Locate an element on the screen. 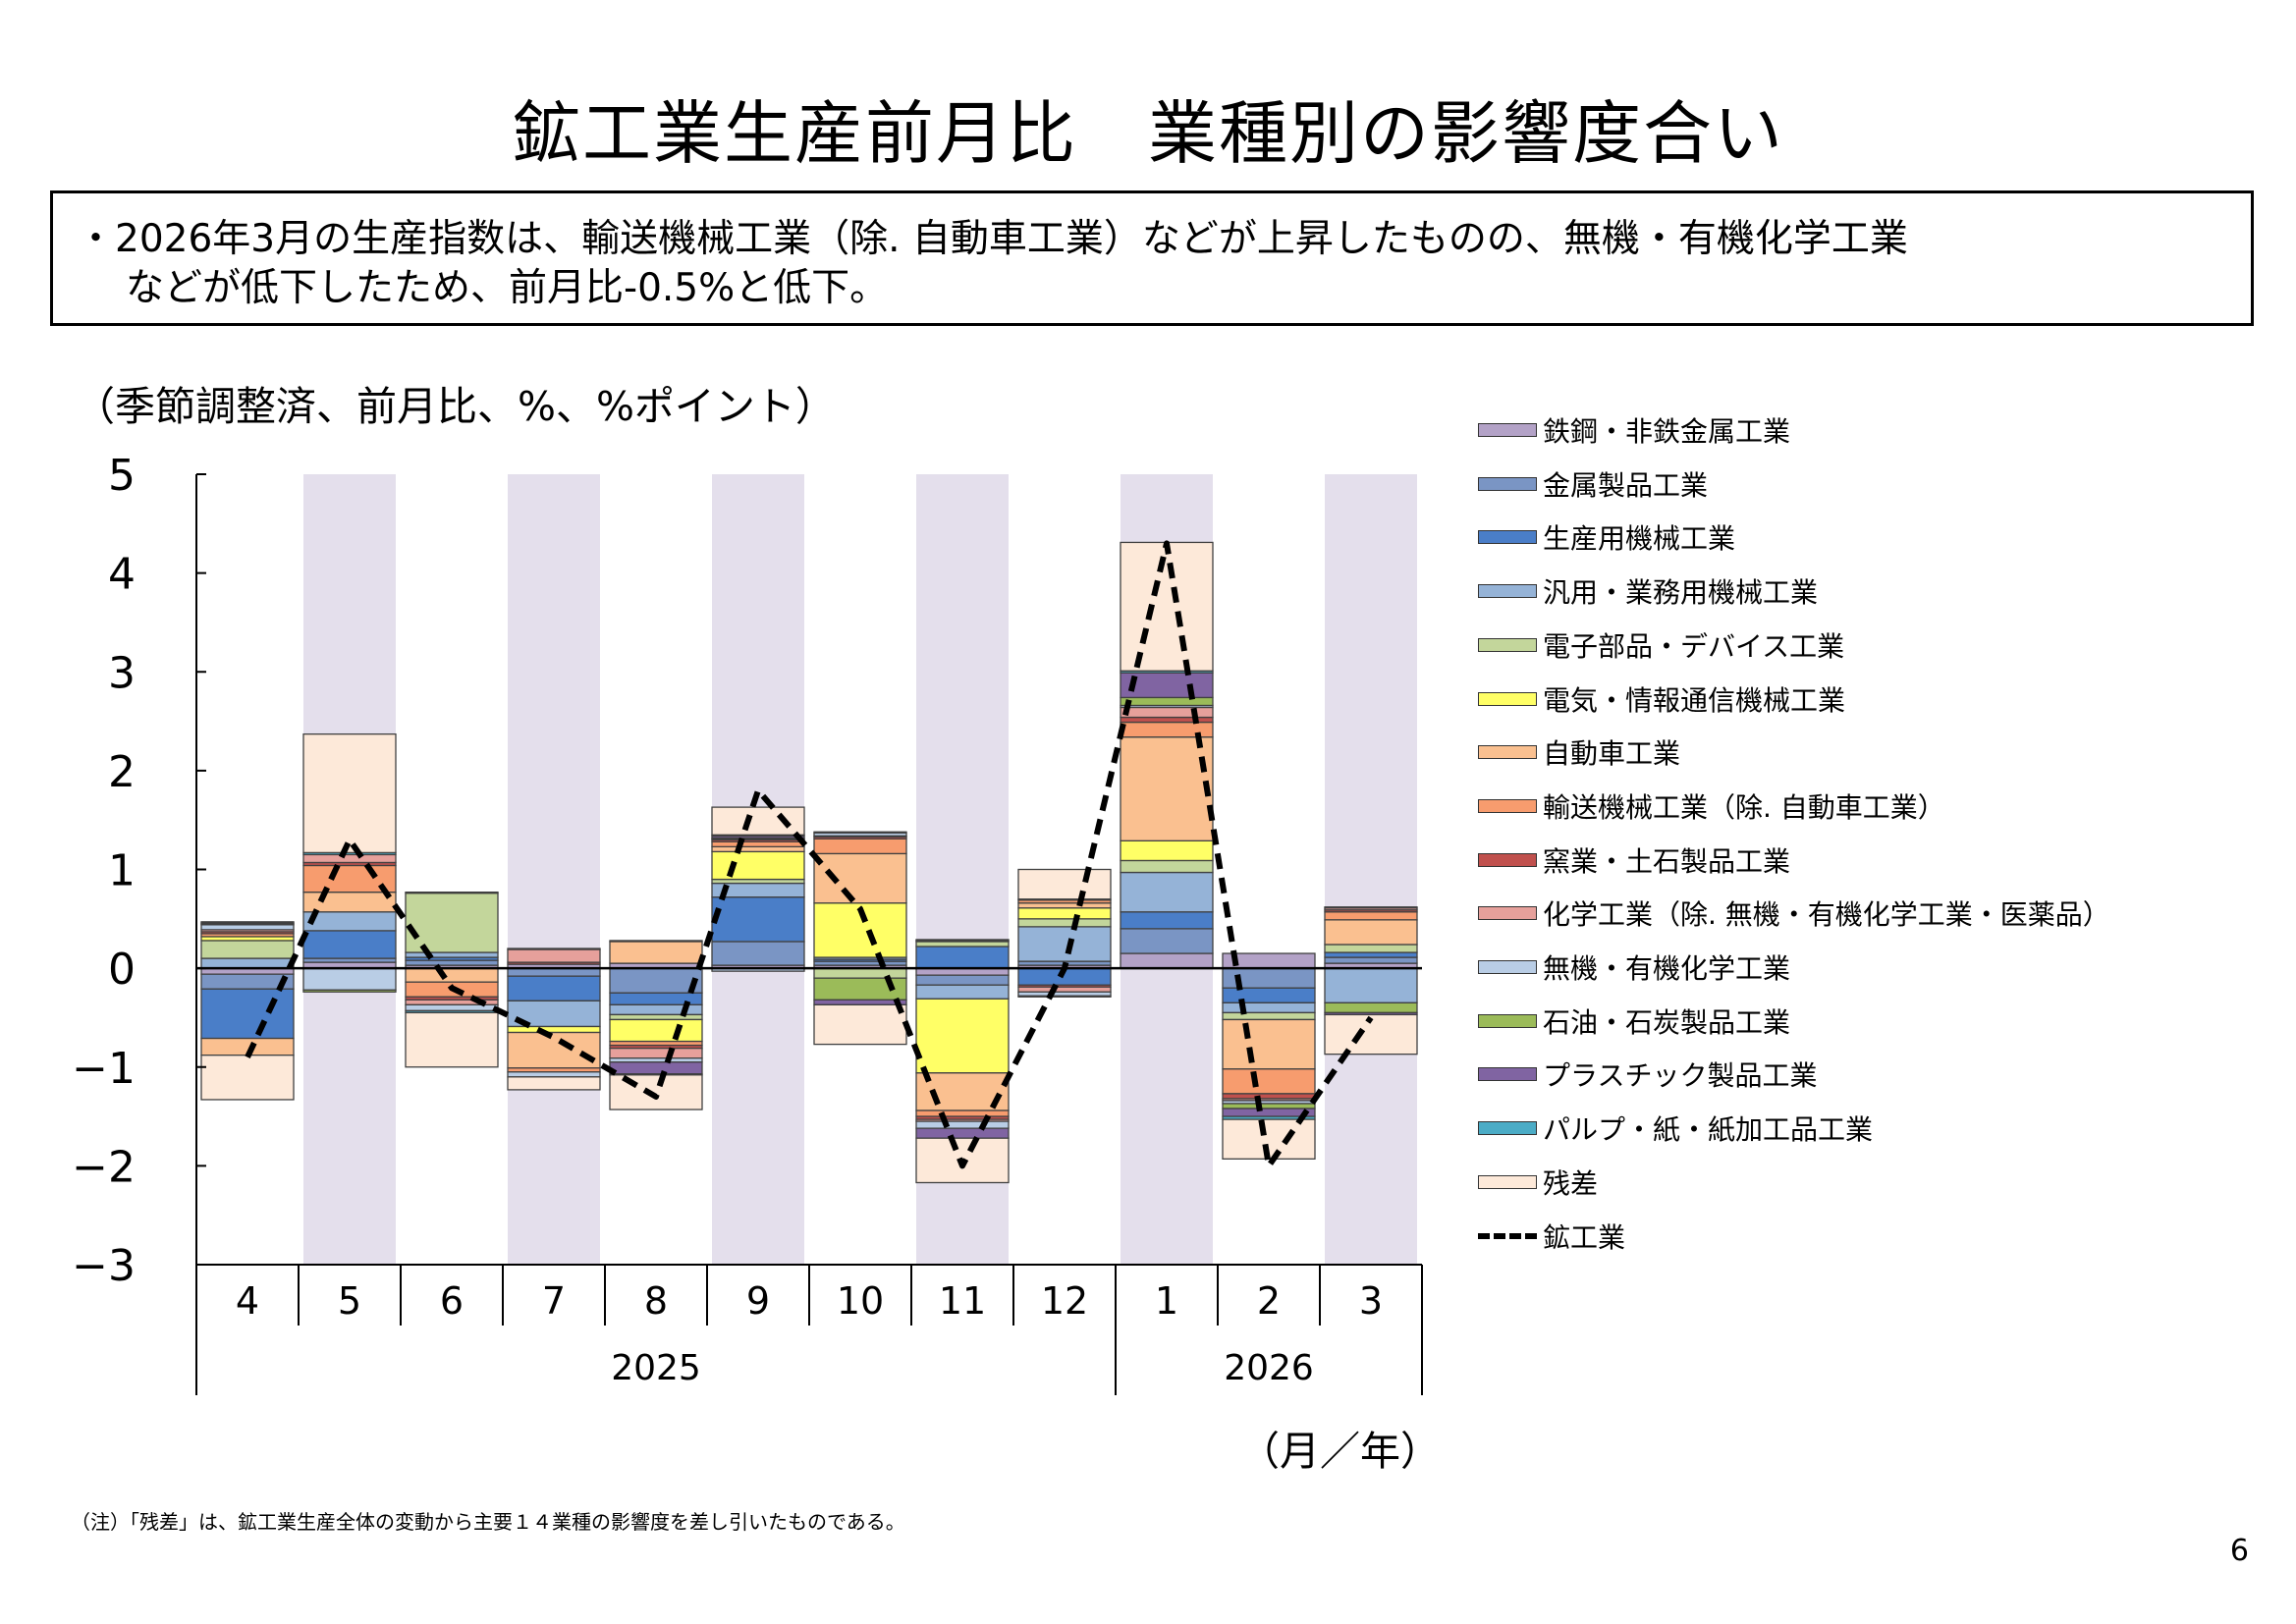 The image size is (2296, 1624). y-tick-label: 0 is located at coordinates (122, 970).